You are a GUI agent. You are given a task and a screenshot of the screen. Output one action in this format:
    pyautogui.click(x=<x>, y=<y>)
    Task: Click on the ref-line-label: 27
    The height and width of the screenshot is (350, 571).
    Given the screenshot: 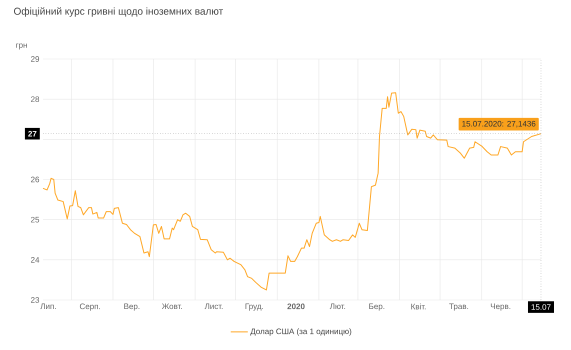 What is the action you would take?
    pyautogui.click(x=32, y=133)
    